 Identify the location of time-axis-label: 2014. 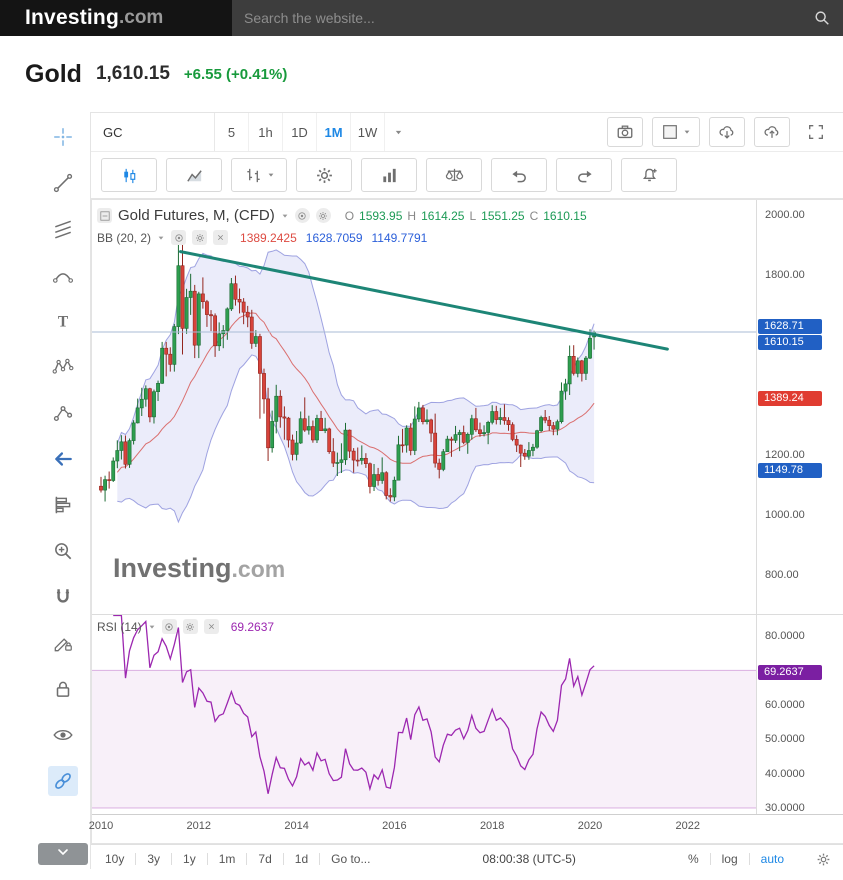
(296, 826).